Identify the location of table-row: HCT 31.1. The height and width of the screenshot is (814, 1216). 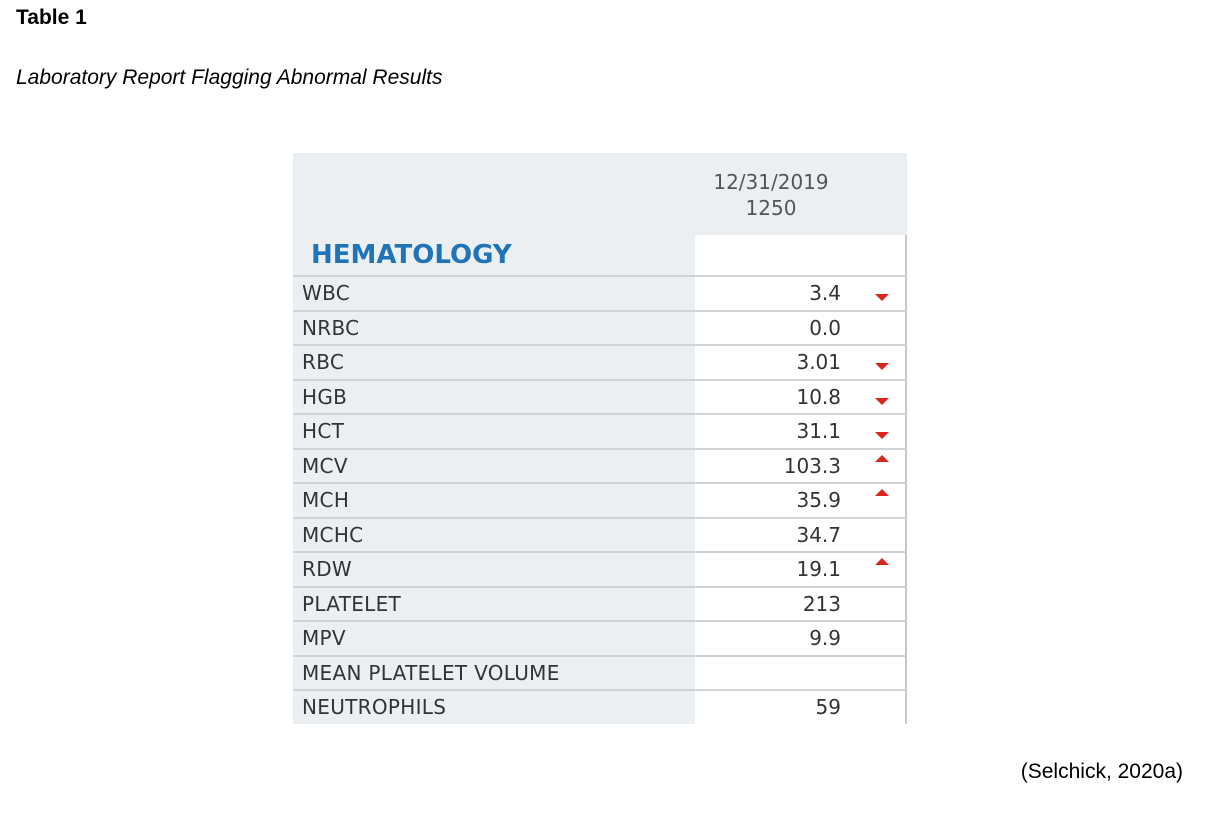
(600, 430).